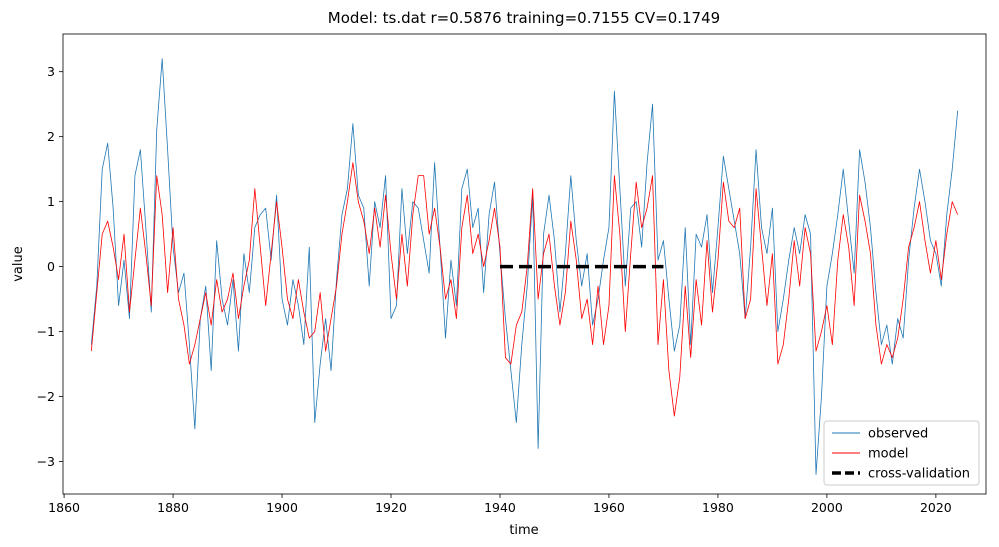 The image size is (999, 547). I want to click on x-tick-label: 1900, so click(282, 507).